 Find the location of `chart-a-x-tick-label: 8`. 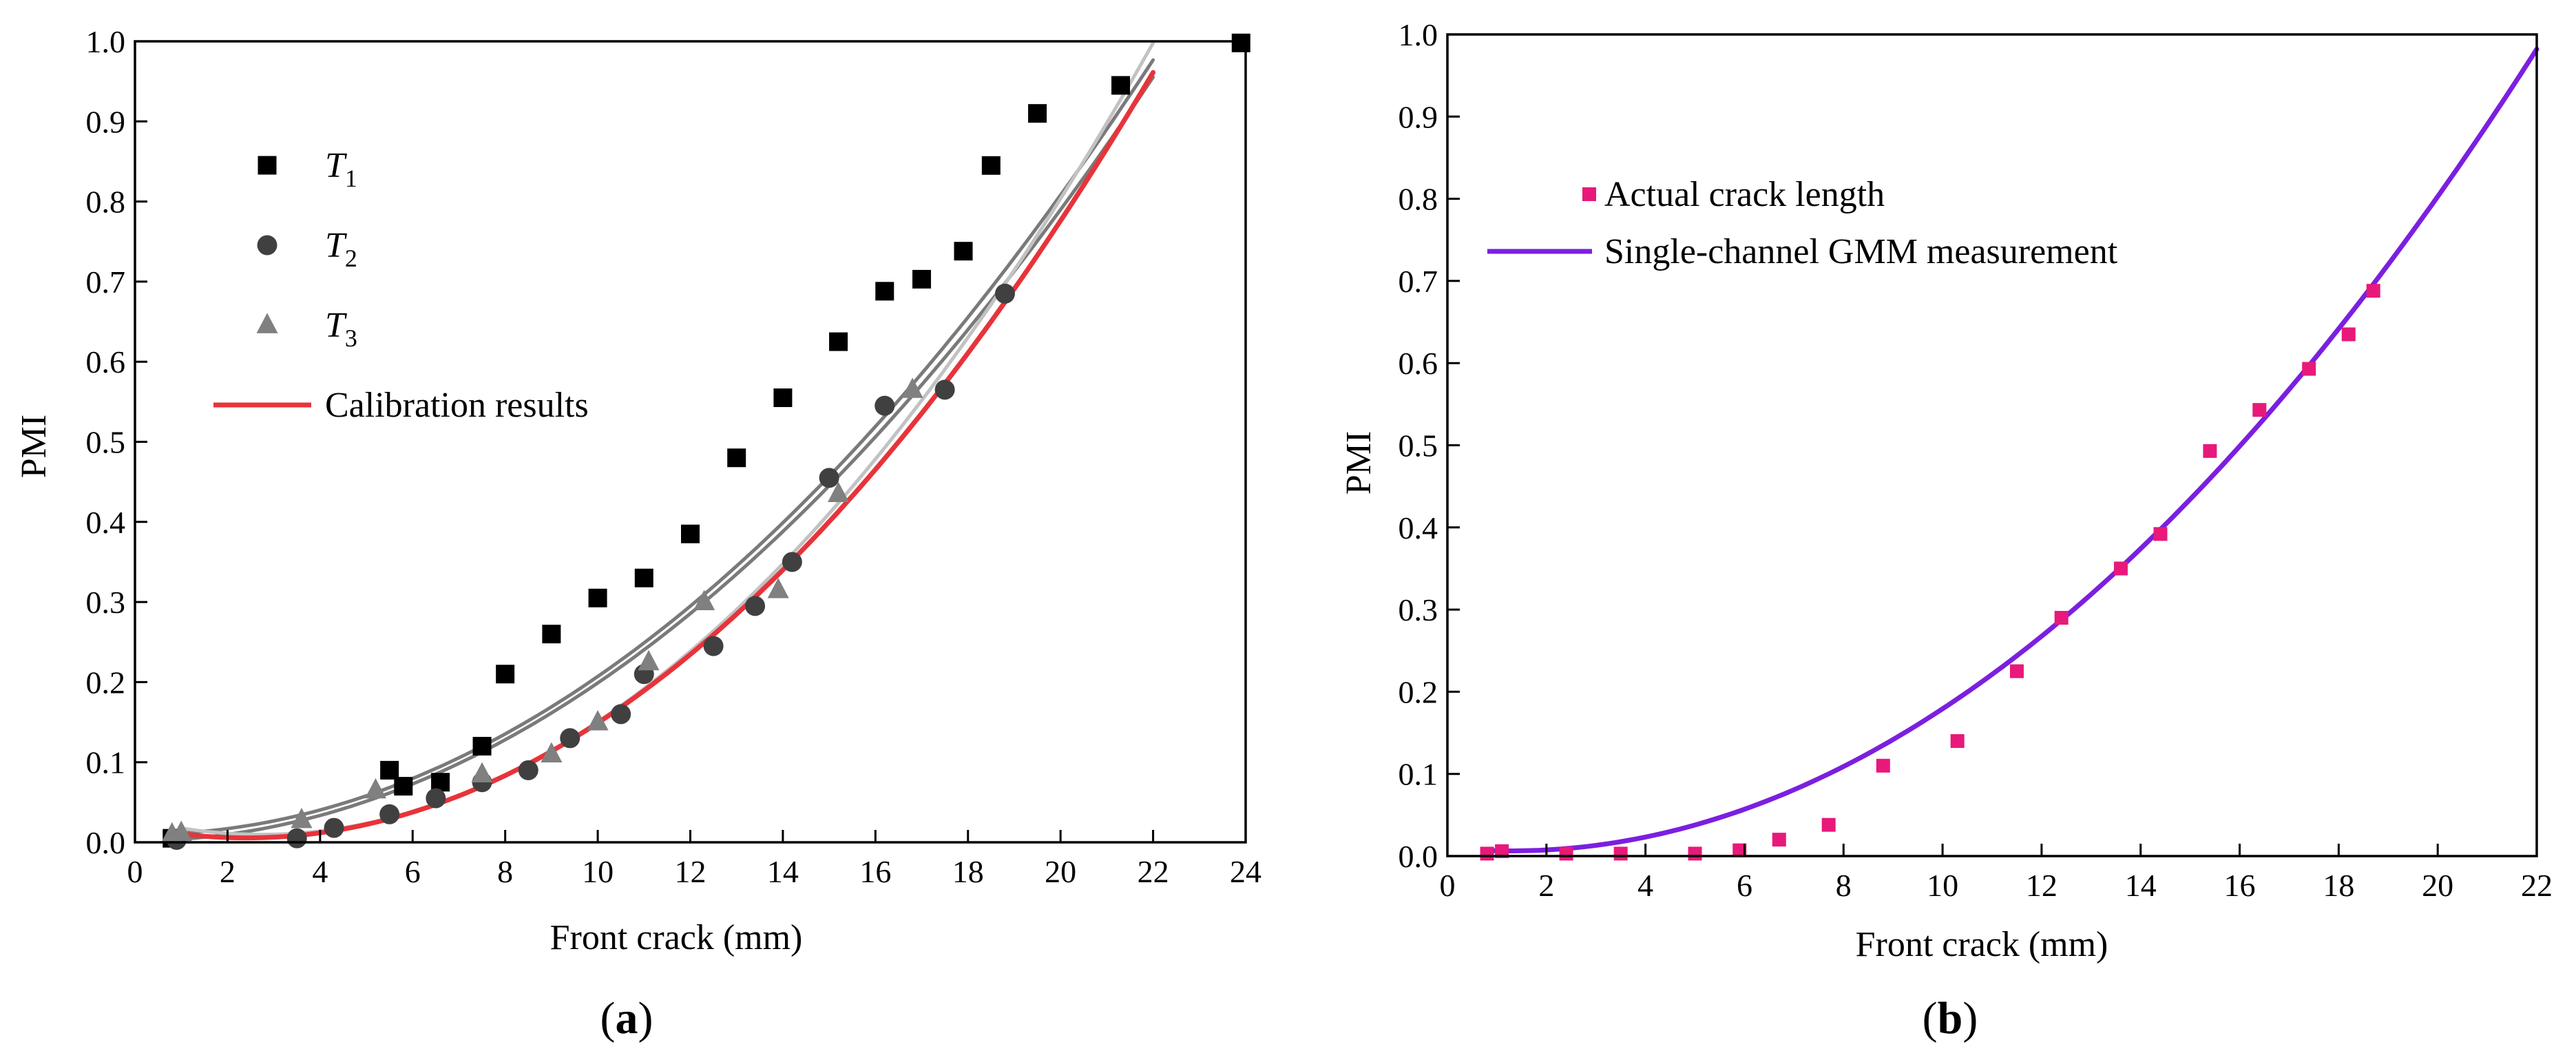

chart-a-x-tick-label: 8 is located at coordinates (505, 871).